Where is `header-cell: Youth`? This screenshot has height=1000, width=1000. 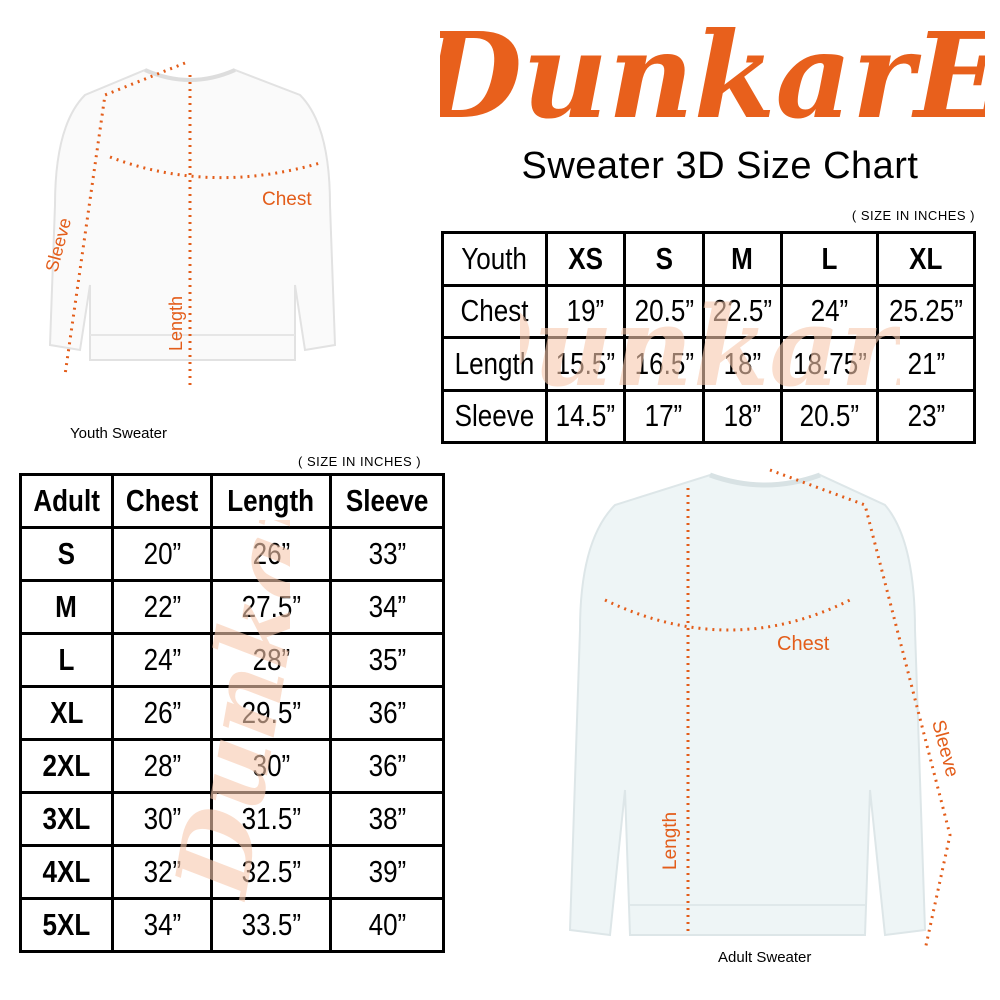 header-cell: Youth is located at coordinates (494, 259).